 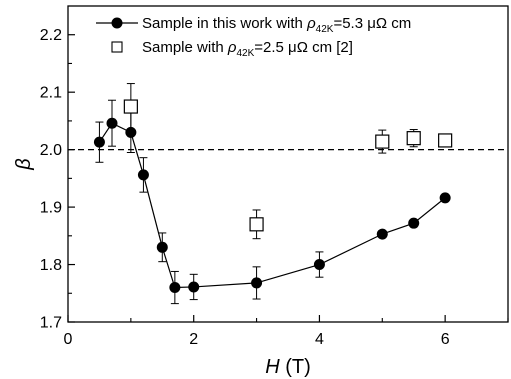 What do you see at coordinates (51, 93) in the screenshot?
I see `y-tick-label: 2.1` at bounding box center [51, 93].